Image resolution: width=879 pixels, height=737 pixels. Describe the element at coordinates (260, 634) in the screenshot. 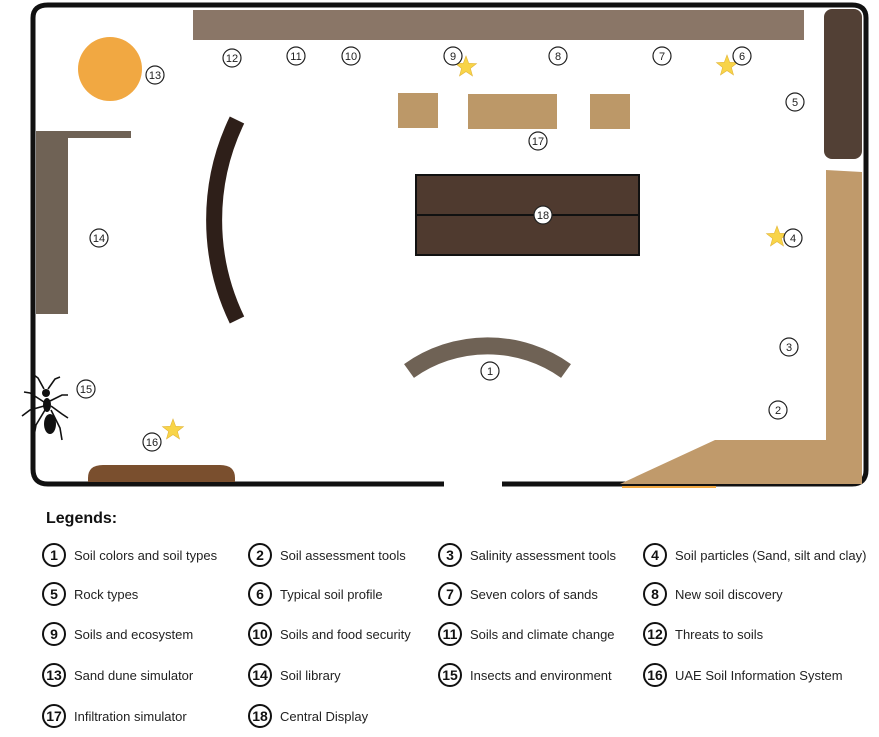

I see `legend-number-badge: 10` at that location.